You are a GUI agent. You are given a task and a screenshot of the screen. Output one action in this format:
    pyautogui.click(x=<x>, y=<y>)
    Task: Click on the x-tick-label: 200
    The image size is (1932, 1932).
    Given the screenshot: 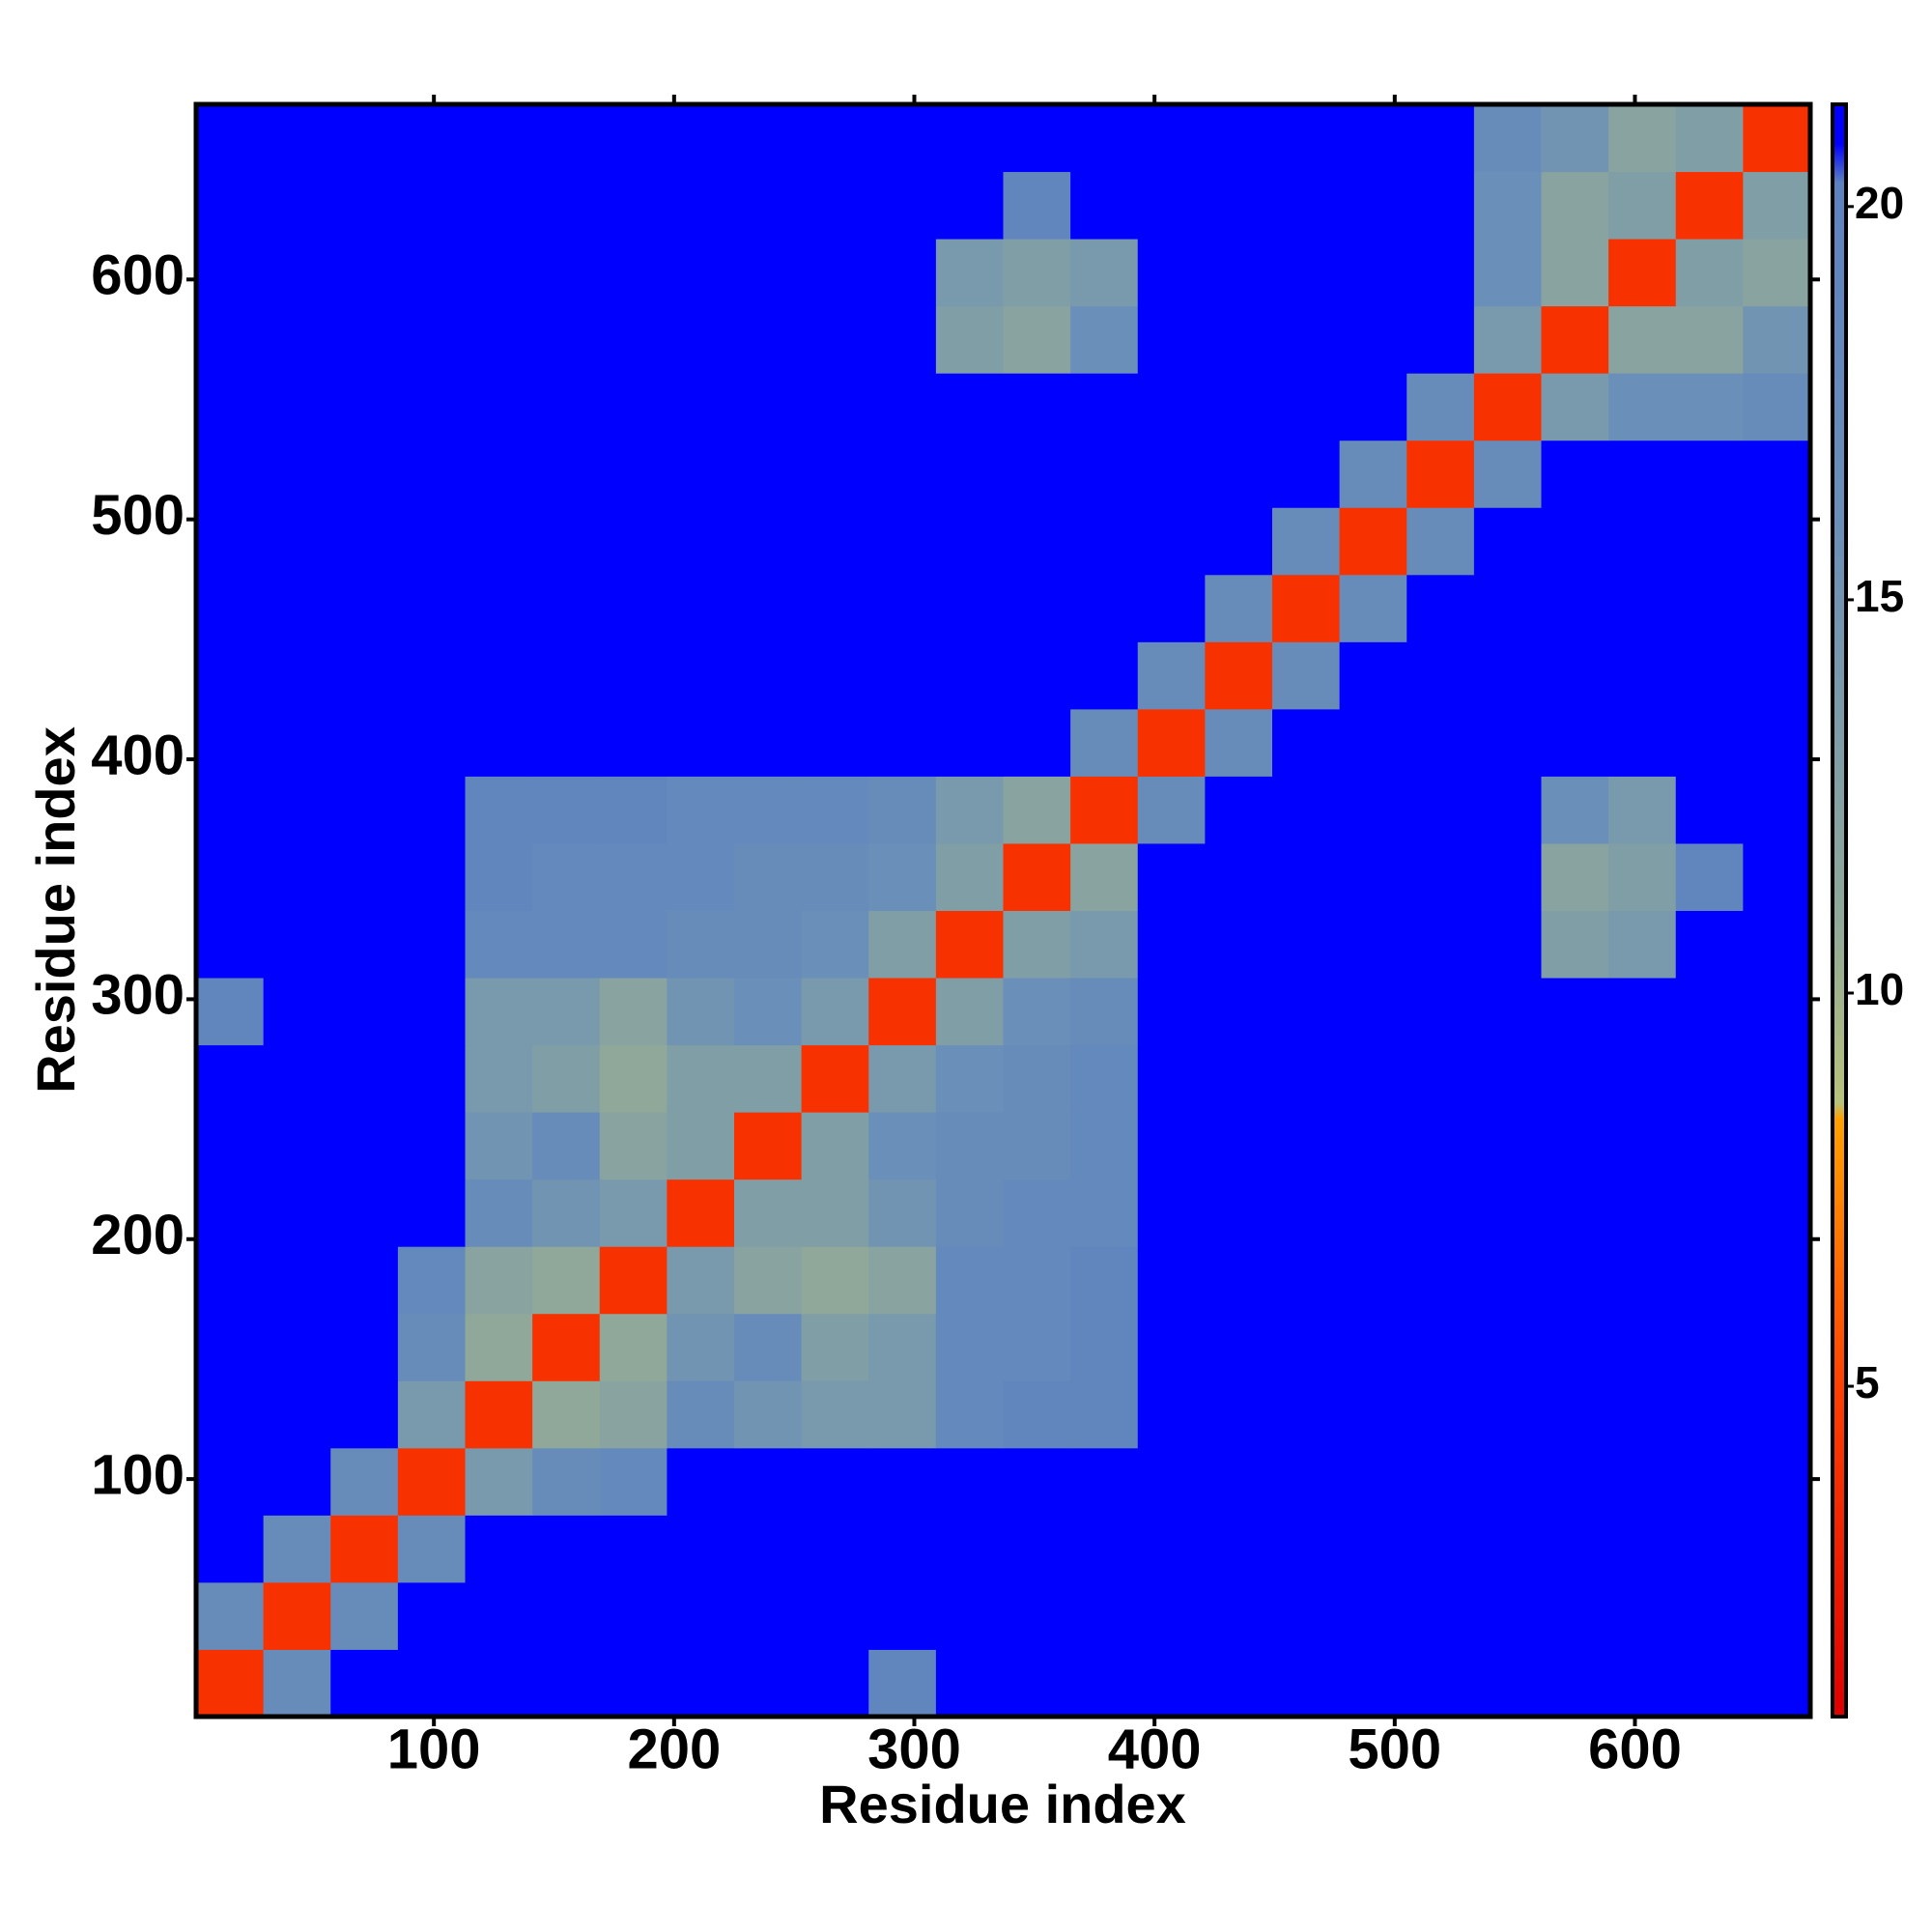 What is the action you would take?
    pyautogui.click(x=674, y=1749)
    